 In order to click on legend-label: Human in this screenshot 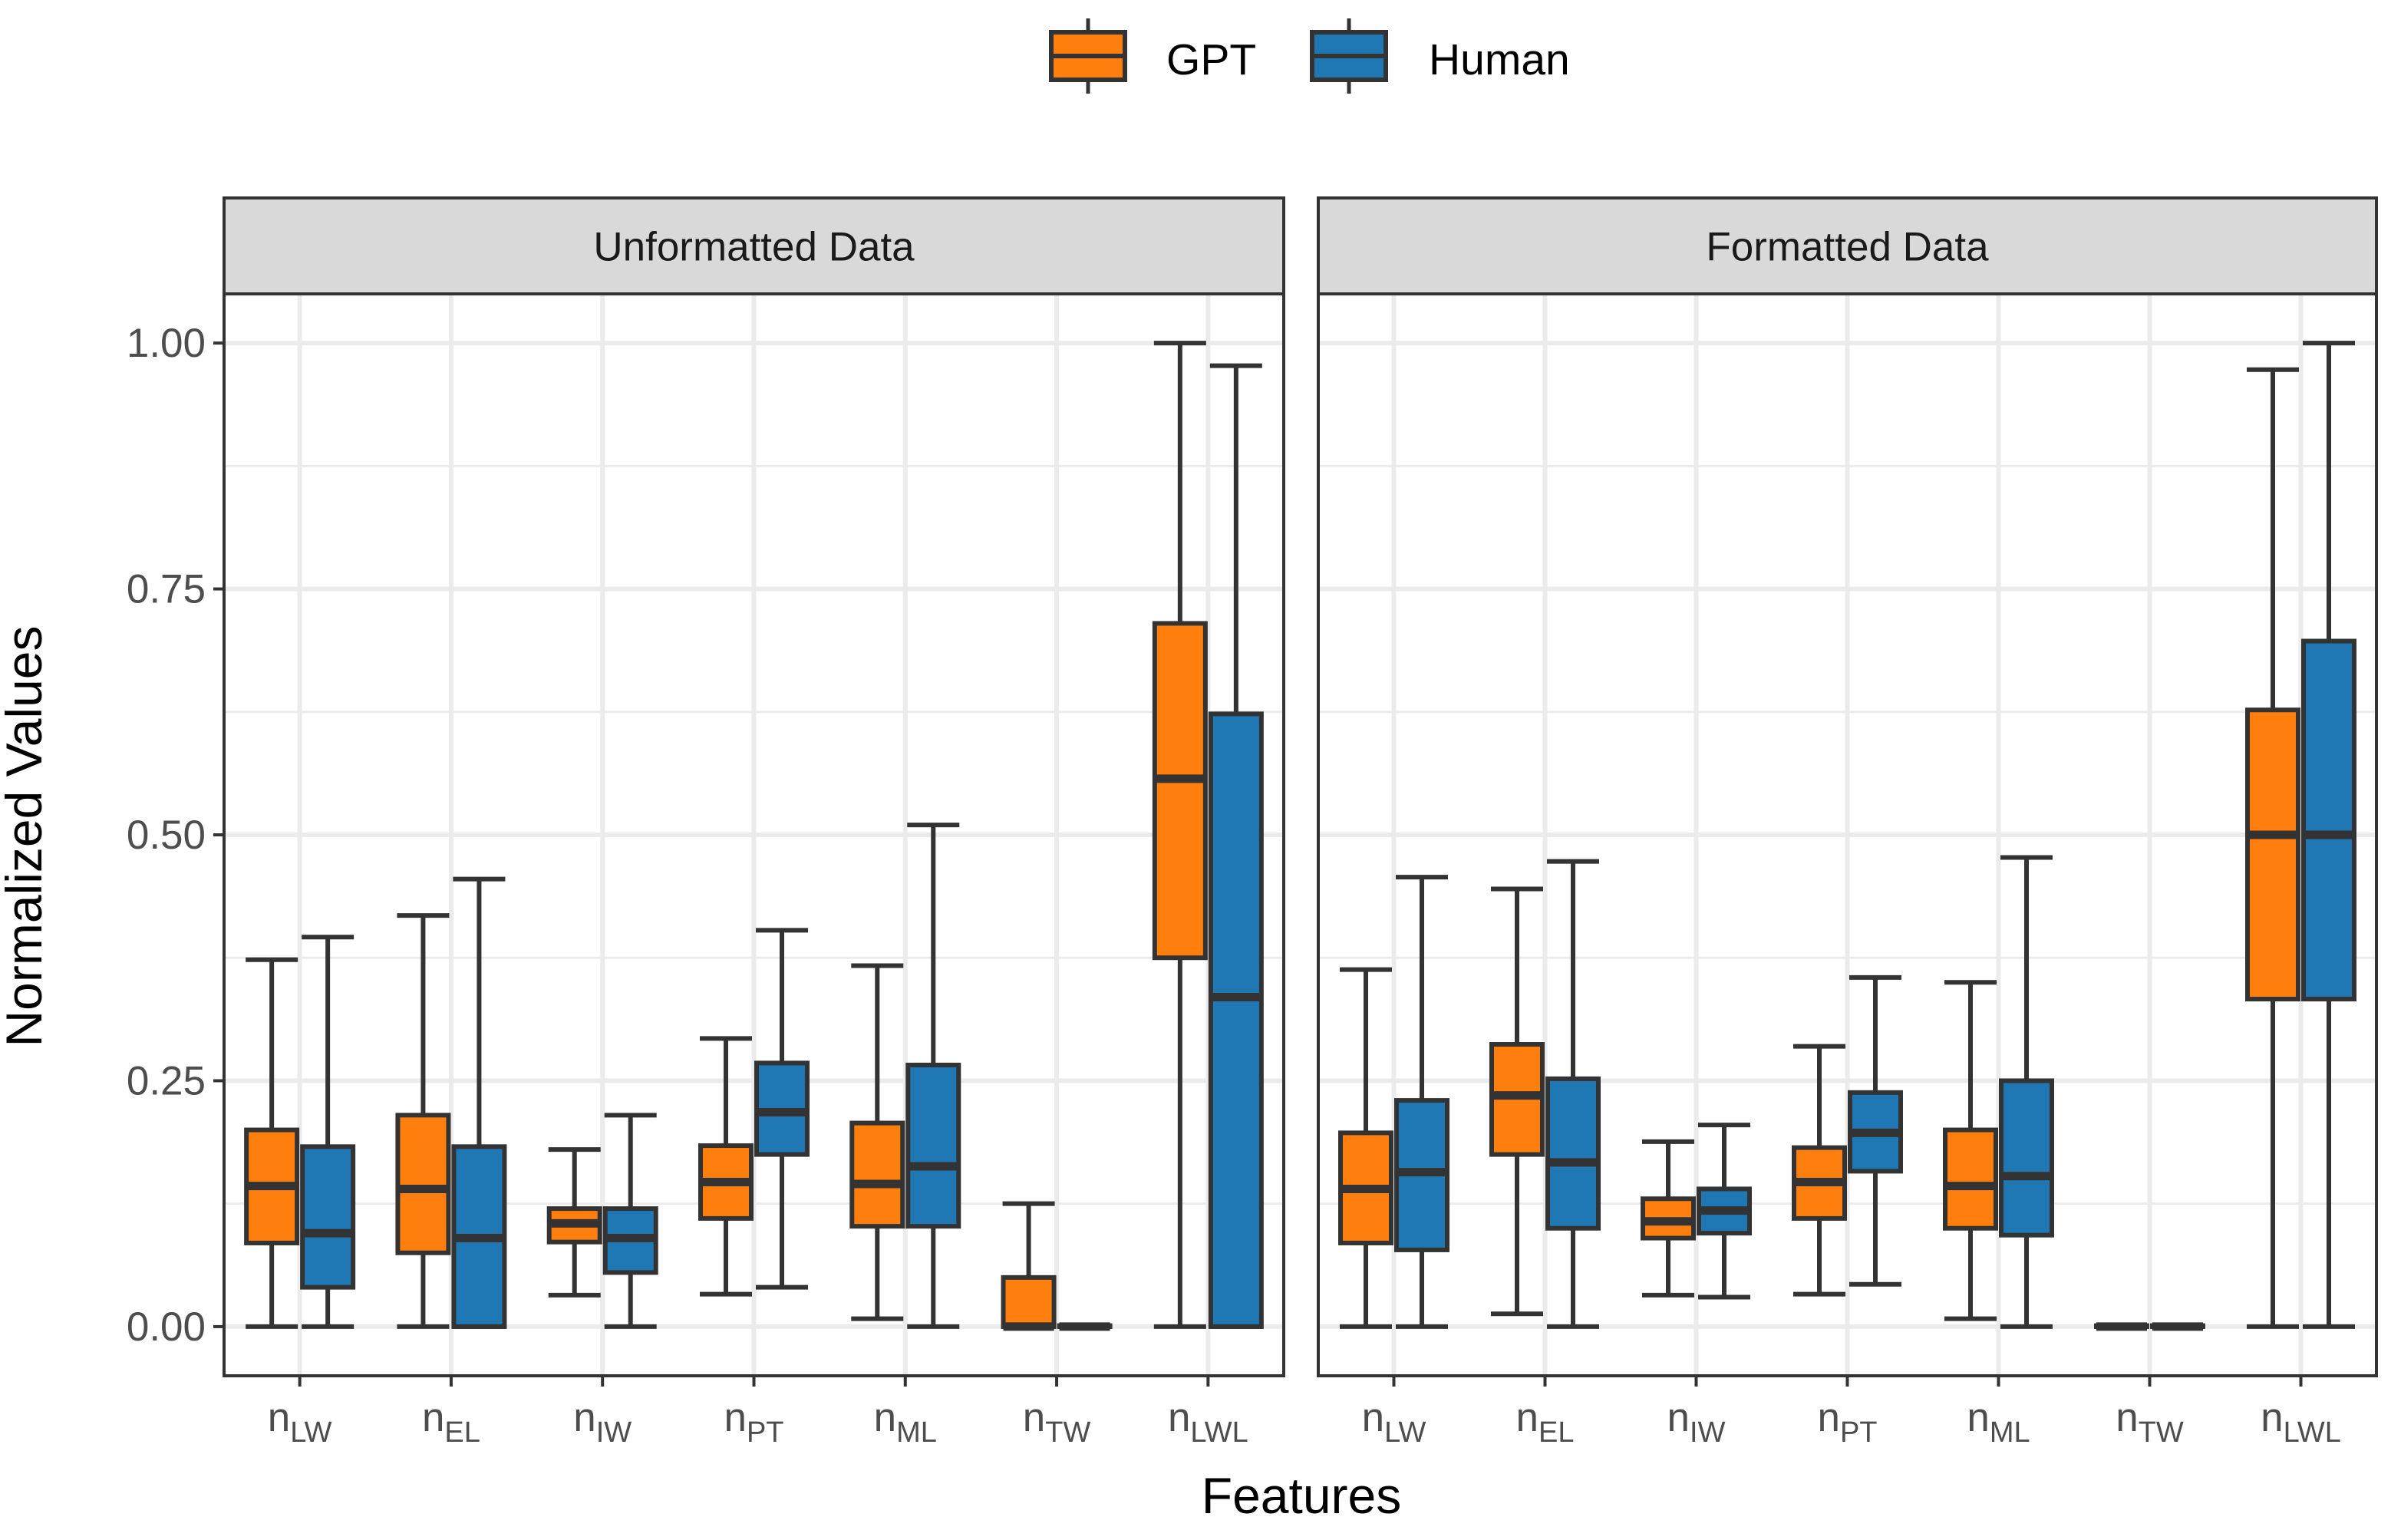, I will do `click(1499, 60)`.